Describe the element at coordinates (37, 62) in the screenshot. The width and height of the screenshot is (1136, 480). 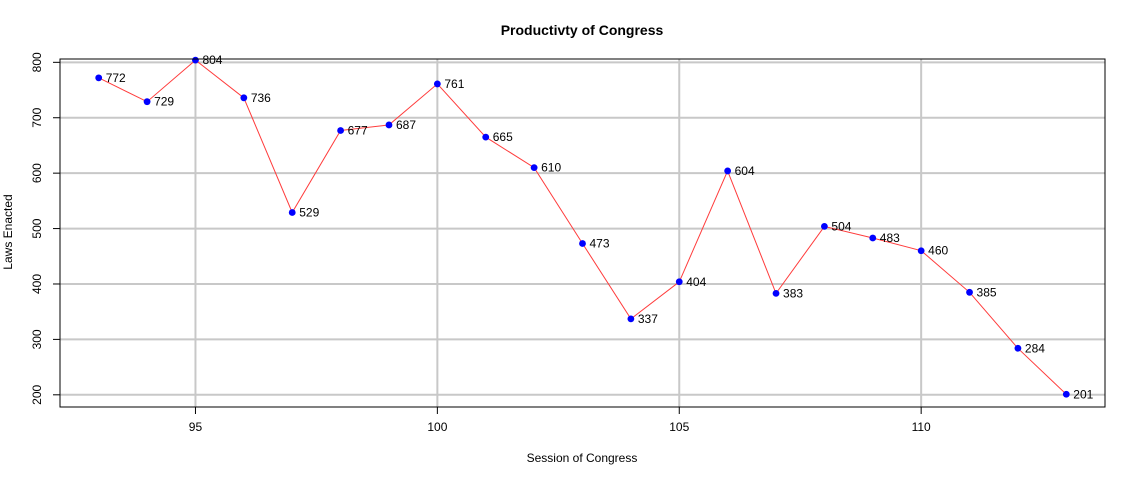
I see `y-tick-label: 800` at that location.